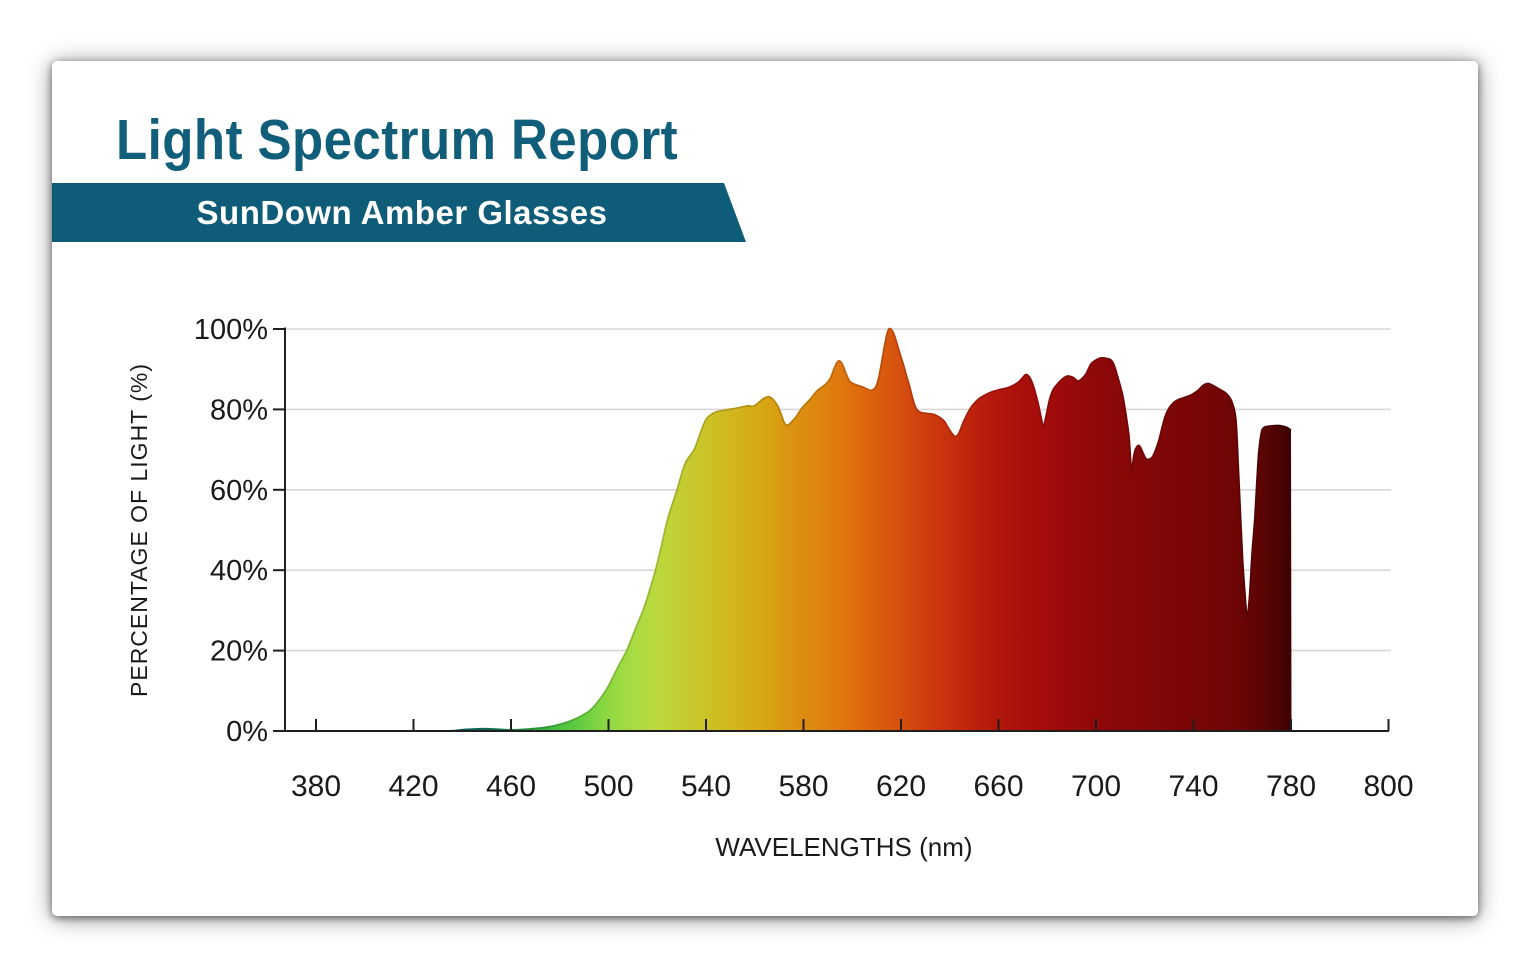 This screenshot has width=1535, height=975. What do you see at coordinates (511, 786) in the screenshot?
I see `svg-text: 460` at bounding box center [511, 786].